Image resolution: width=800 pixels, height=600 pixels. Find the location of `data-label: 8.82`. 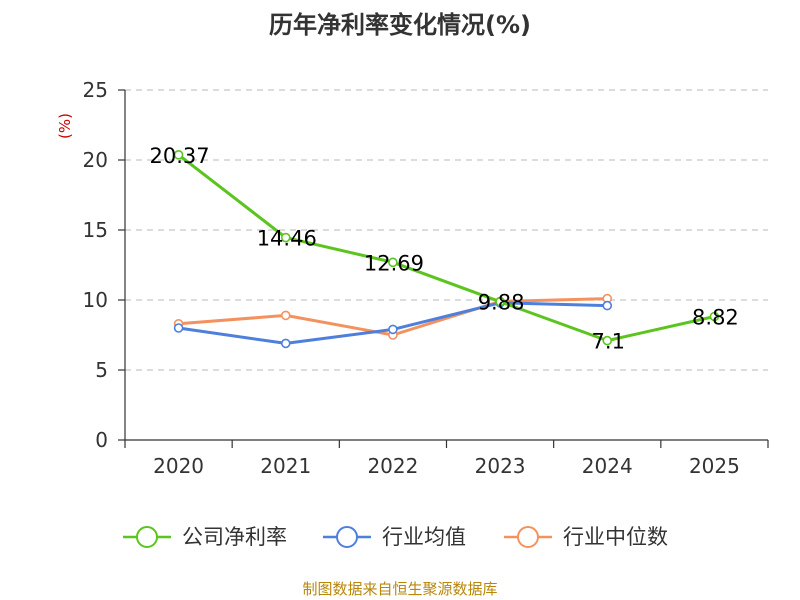

data-label: 8.82 is located at coordinates (715, 318).